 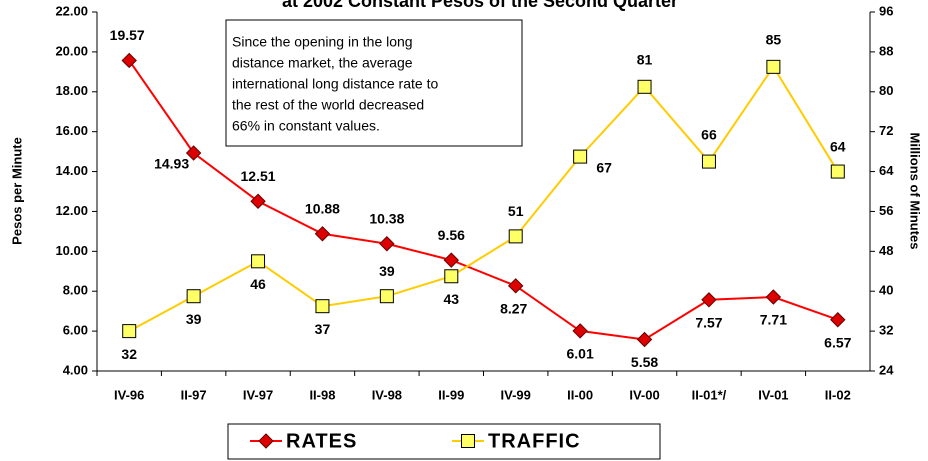 I want to click on y-tick-label: 14.00, so click(x=71, y=170).